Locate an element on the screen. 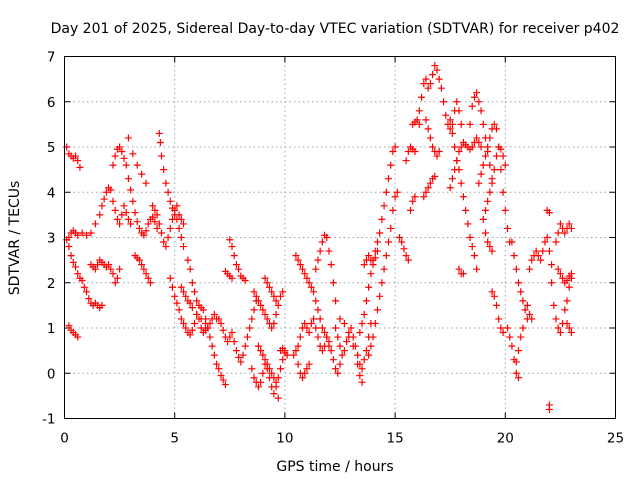 This screenshot has width=640, height=480. x-tick-label: 25 is located at coordinates (615, 439).